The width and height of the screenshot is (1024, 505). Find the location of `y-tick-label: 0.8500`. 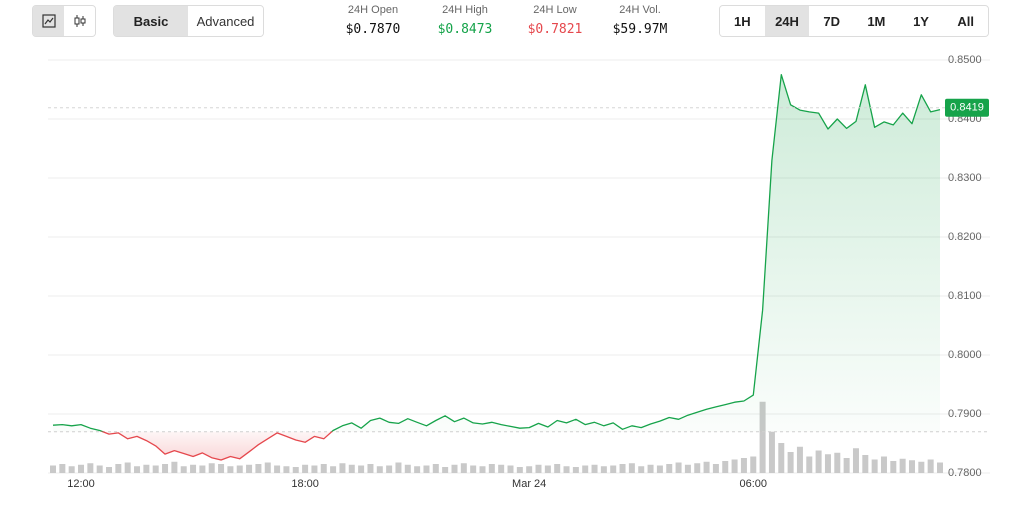

y-tick-label: 0.8500 is located at coordinates (965, 60).